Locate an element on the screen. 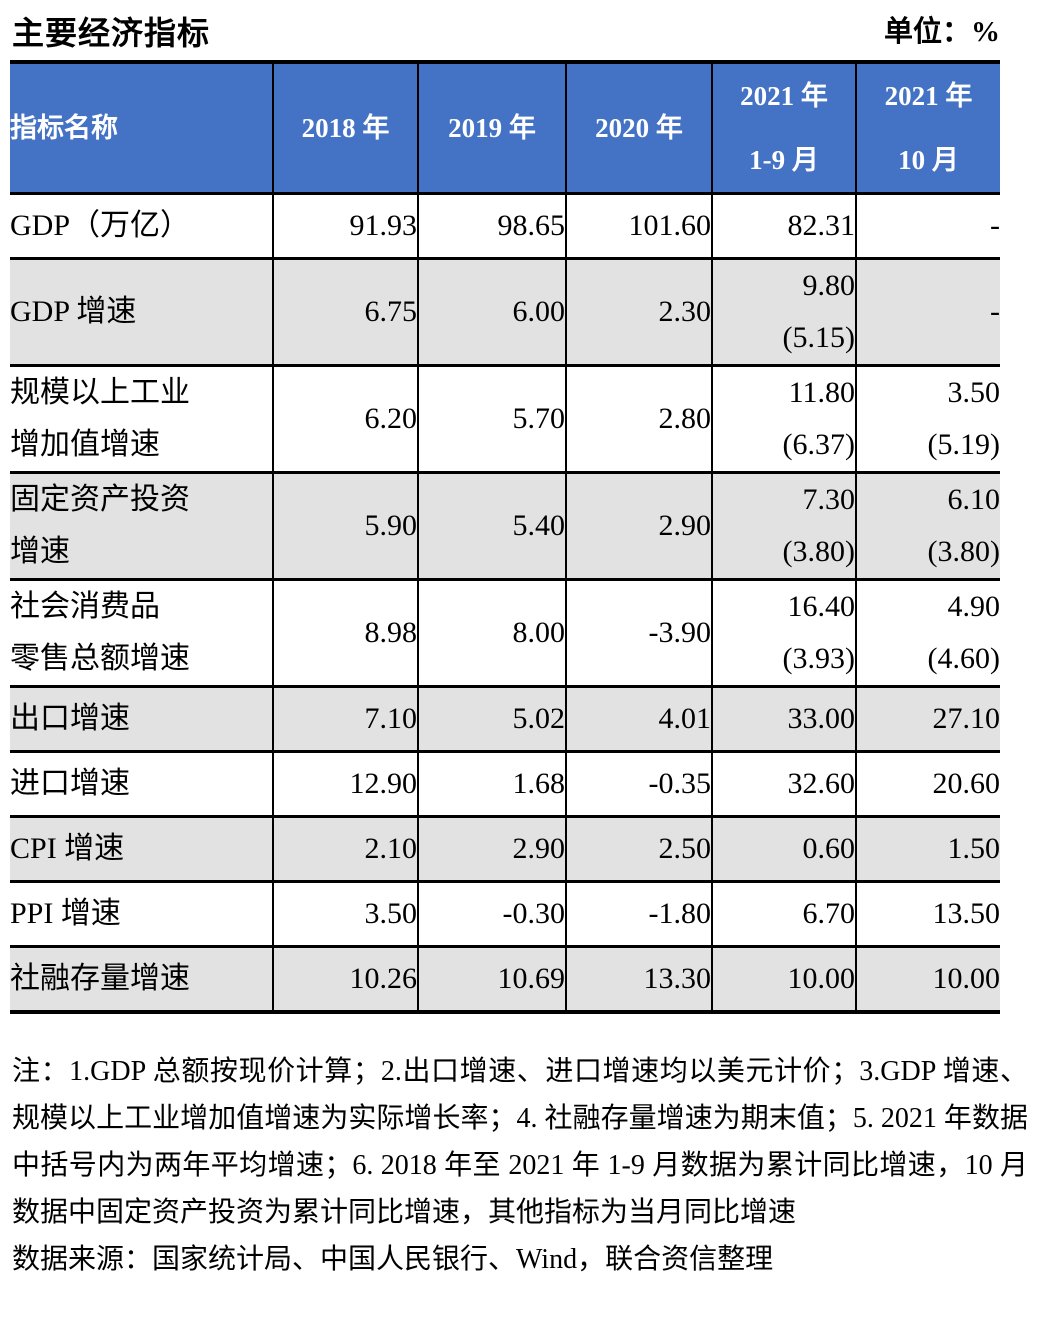  cell-value: 2.50 is located at coordinates (685, 848).